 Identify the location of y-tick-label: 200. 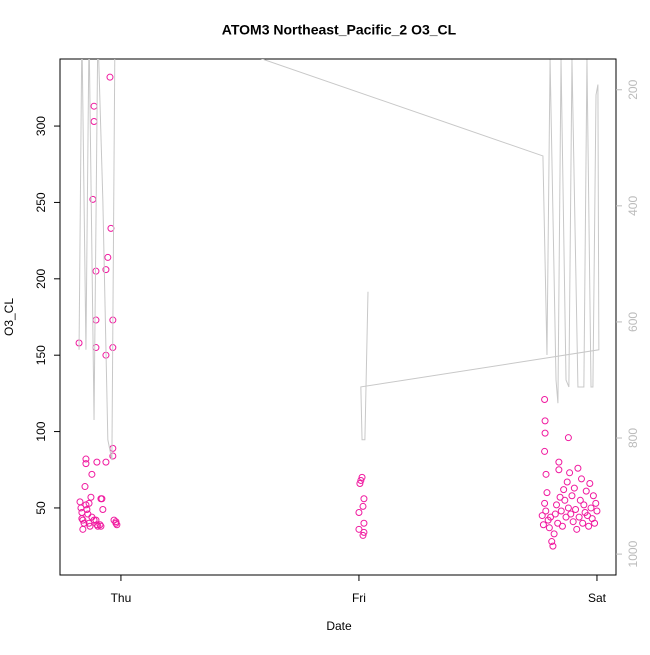
(41, 278).